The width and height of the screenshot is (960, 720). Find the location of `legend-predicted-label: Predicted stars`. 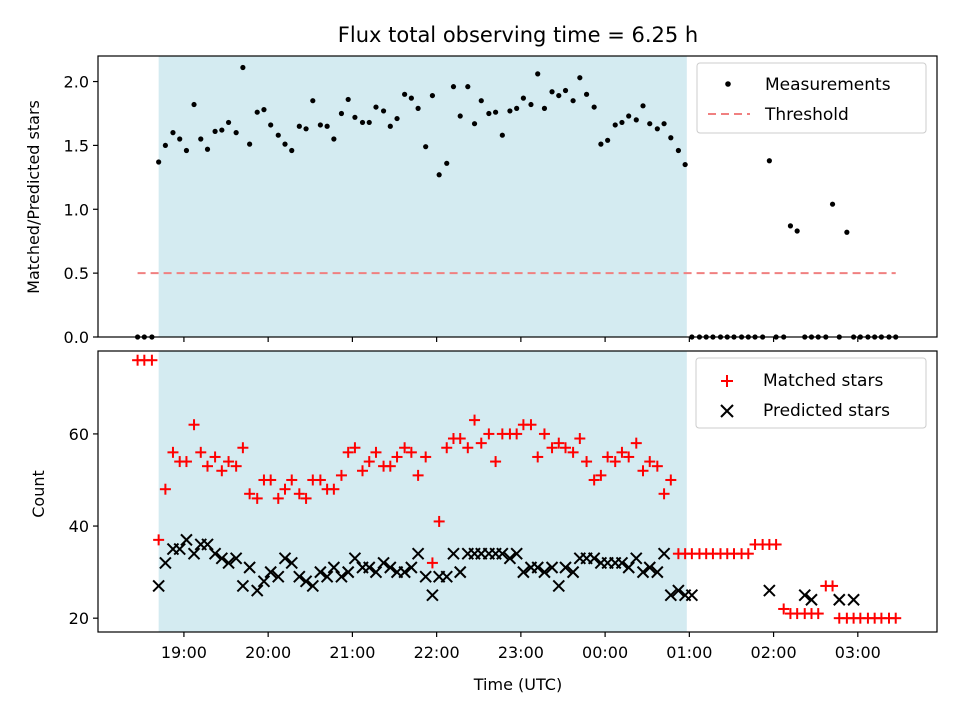

legend-predicted-label: Predicted stars is located at coordinates (826, 411).